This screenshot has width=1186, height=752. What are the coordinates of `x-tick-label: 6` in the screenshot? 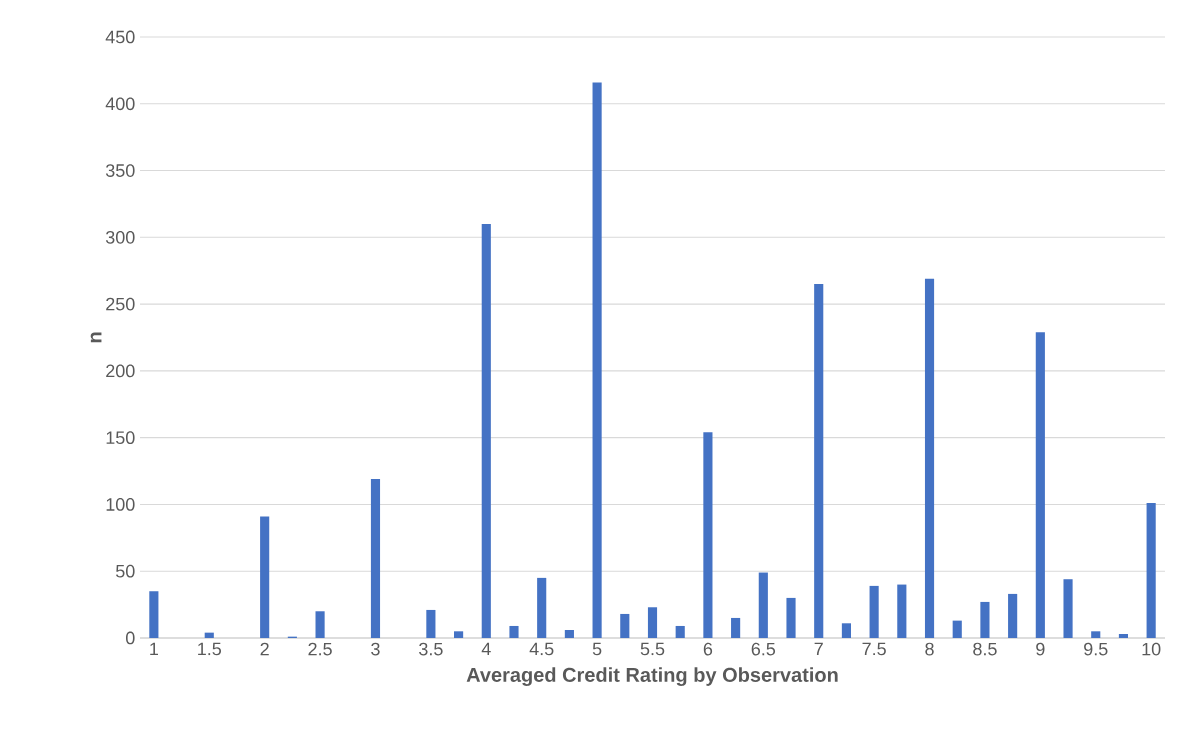 It's located at (708, 649).